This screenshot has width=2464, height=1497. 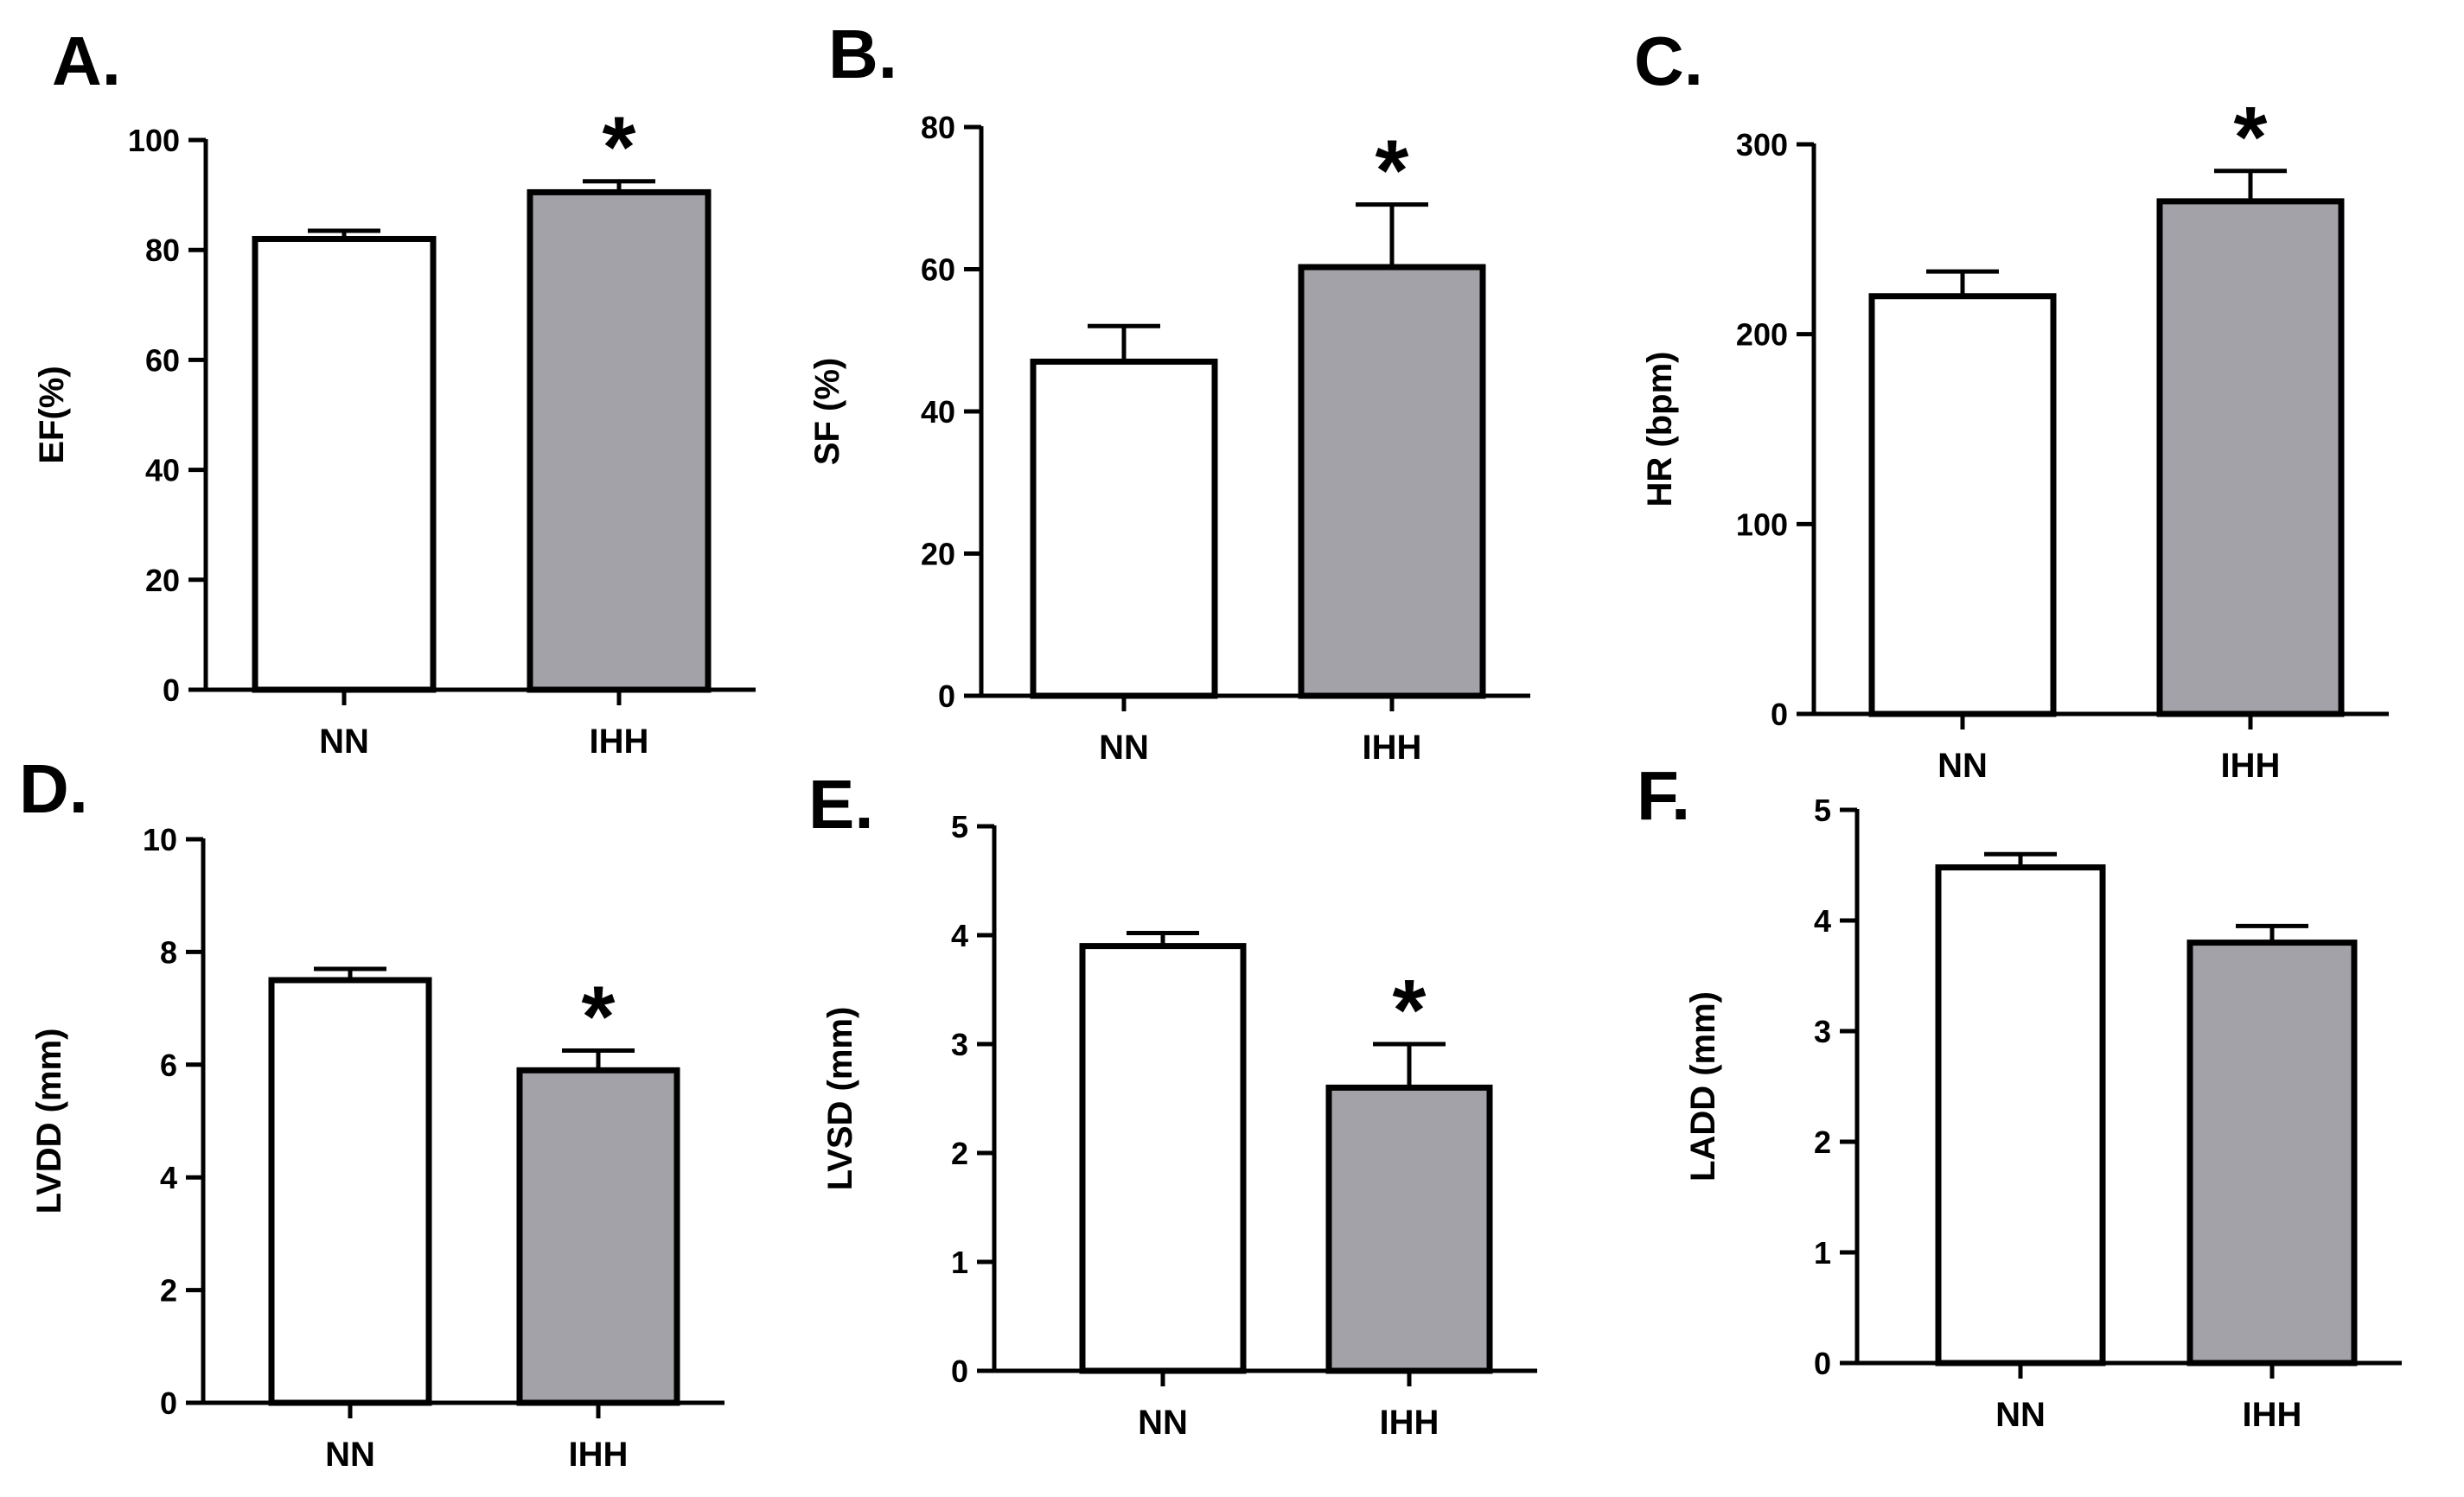 What do you see at coordinates (1660, 429) in the screenshot?
I see `y-axis-title: HR (bpm)` at bounding box center [1660, 429].